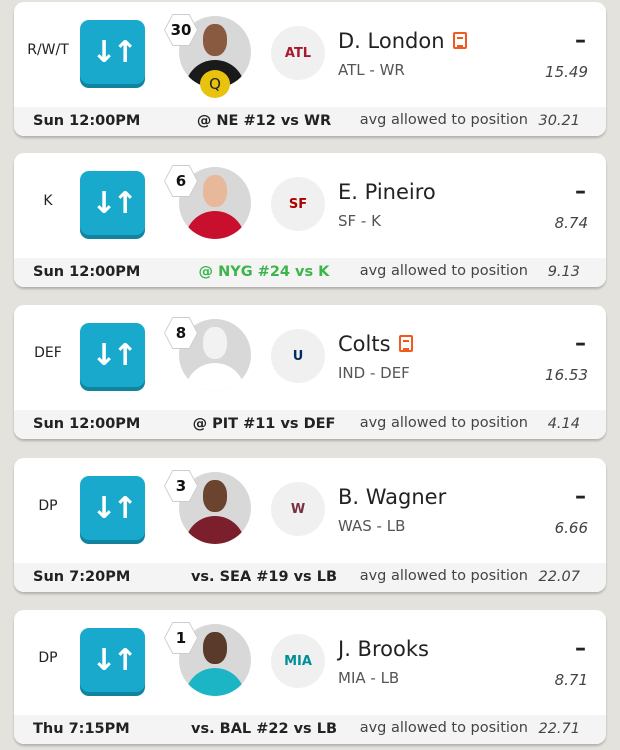  Describe the element at coordinates (264, 424) in the screenshot. I see `matchup: @ PIT #11 vs DEF` at that location.